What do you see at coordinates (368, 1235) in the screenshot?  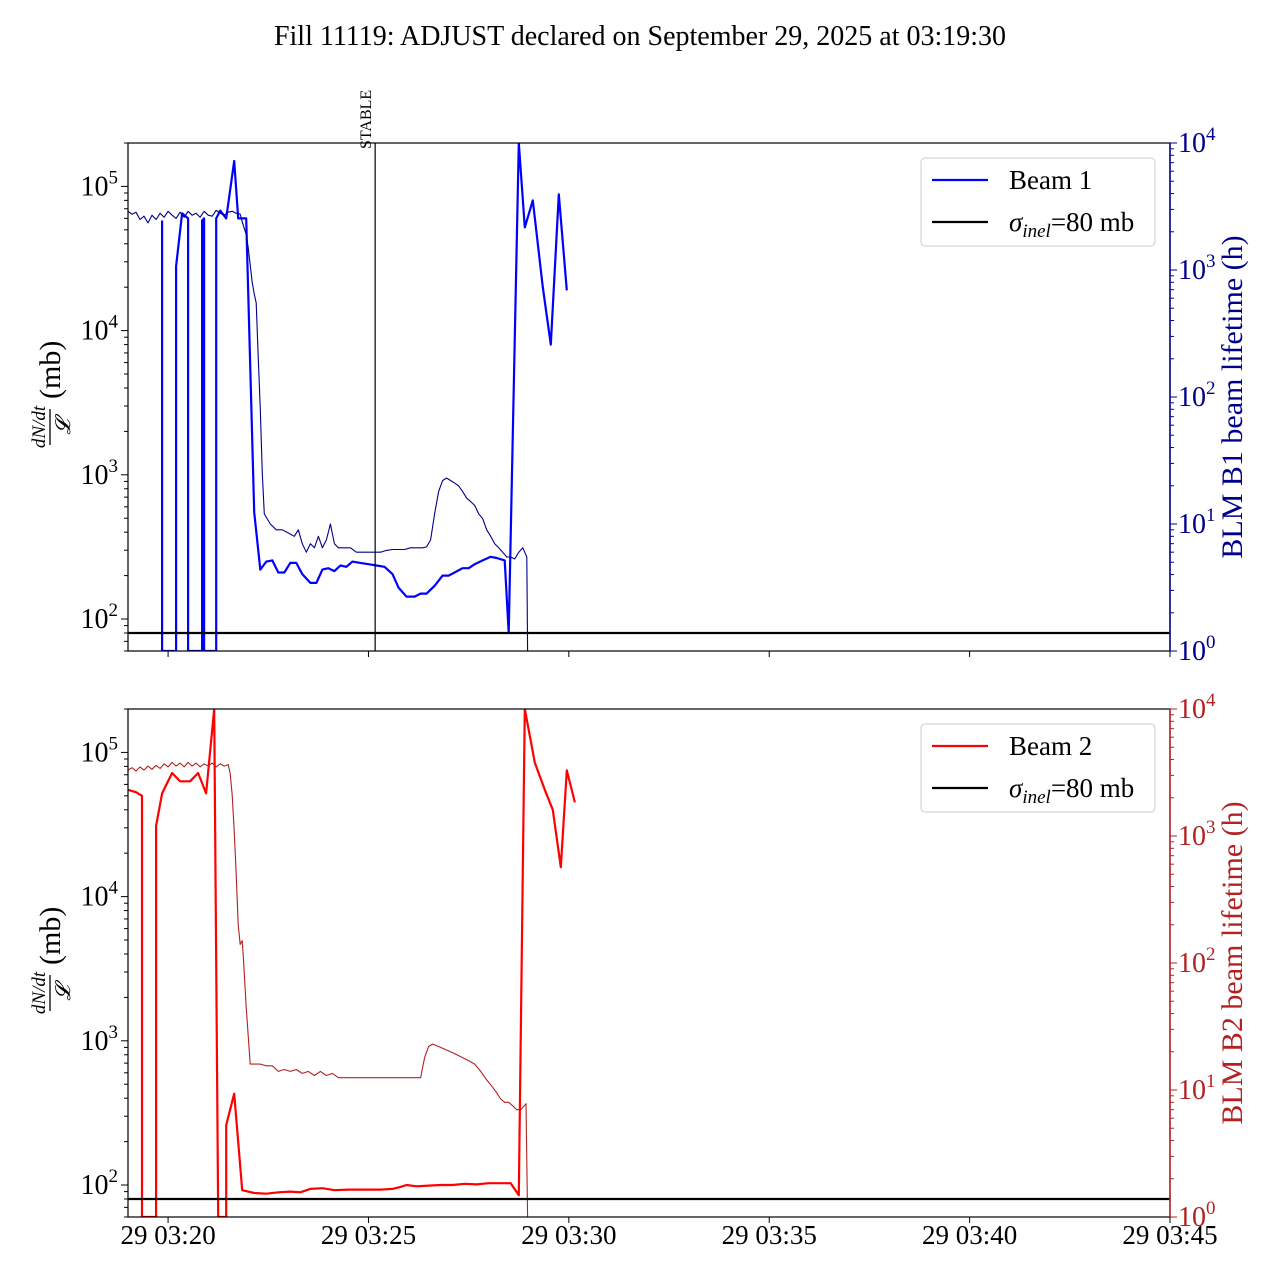 I see `x-tick-label: 29 03:25` at bounding box center [368, 1235].